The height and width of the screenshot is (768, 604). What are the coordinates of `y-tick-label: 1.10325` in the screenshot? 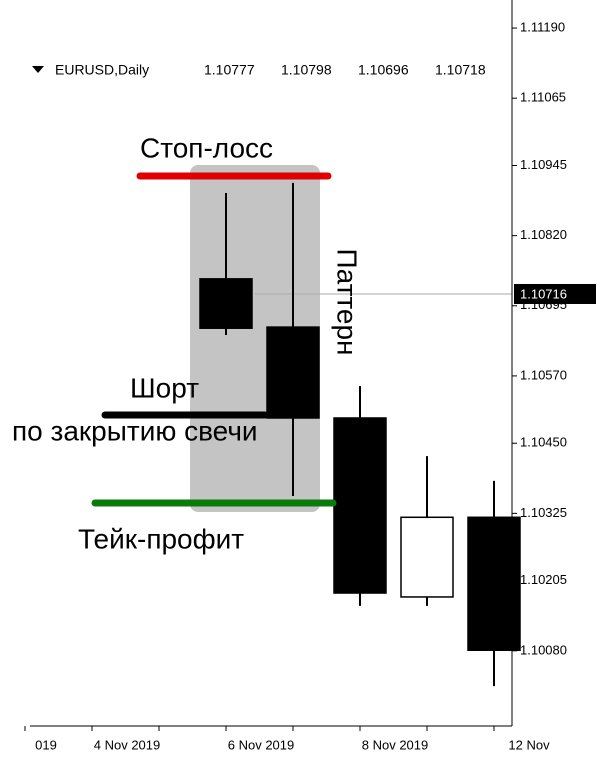 It's located at (543, 512).